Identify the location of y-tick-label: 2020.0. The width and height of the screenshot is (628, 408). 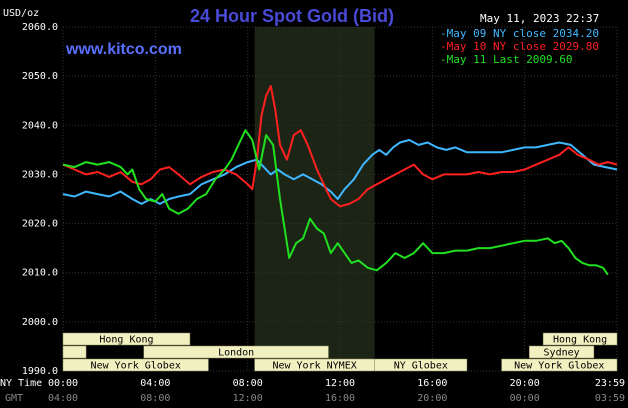
(40, 224).